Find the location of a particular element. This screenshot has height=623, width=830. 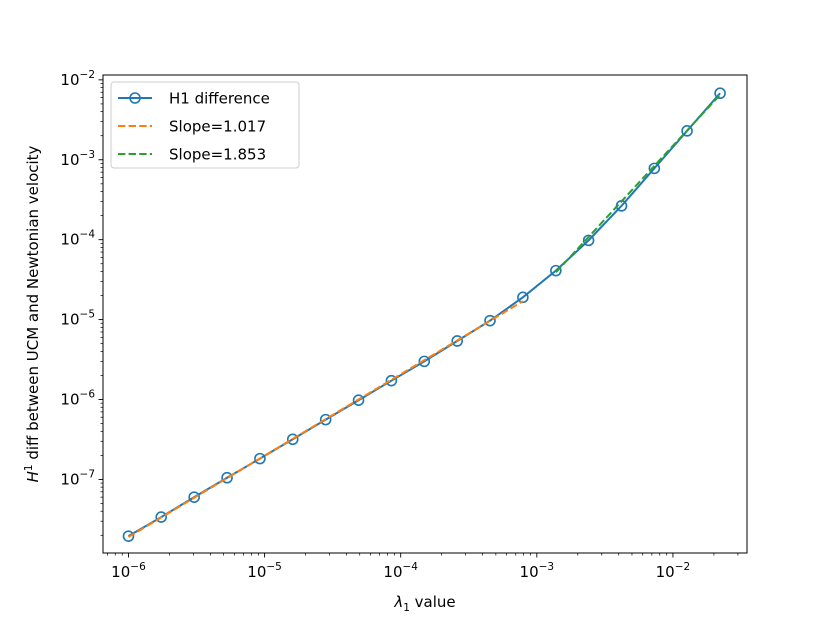

y-tick-label: 10⁻³ is located at coordinates (77, 159).